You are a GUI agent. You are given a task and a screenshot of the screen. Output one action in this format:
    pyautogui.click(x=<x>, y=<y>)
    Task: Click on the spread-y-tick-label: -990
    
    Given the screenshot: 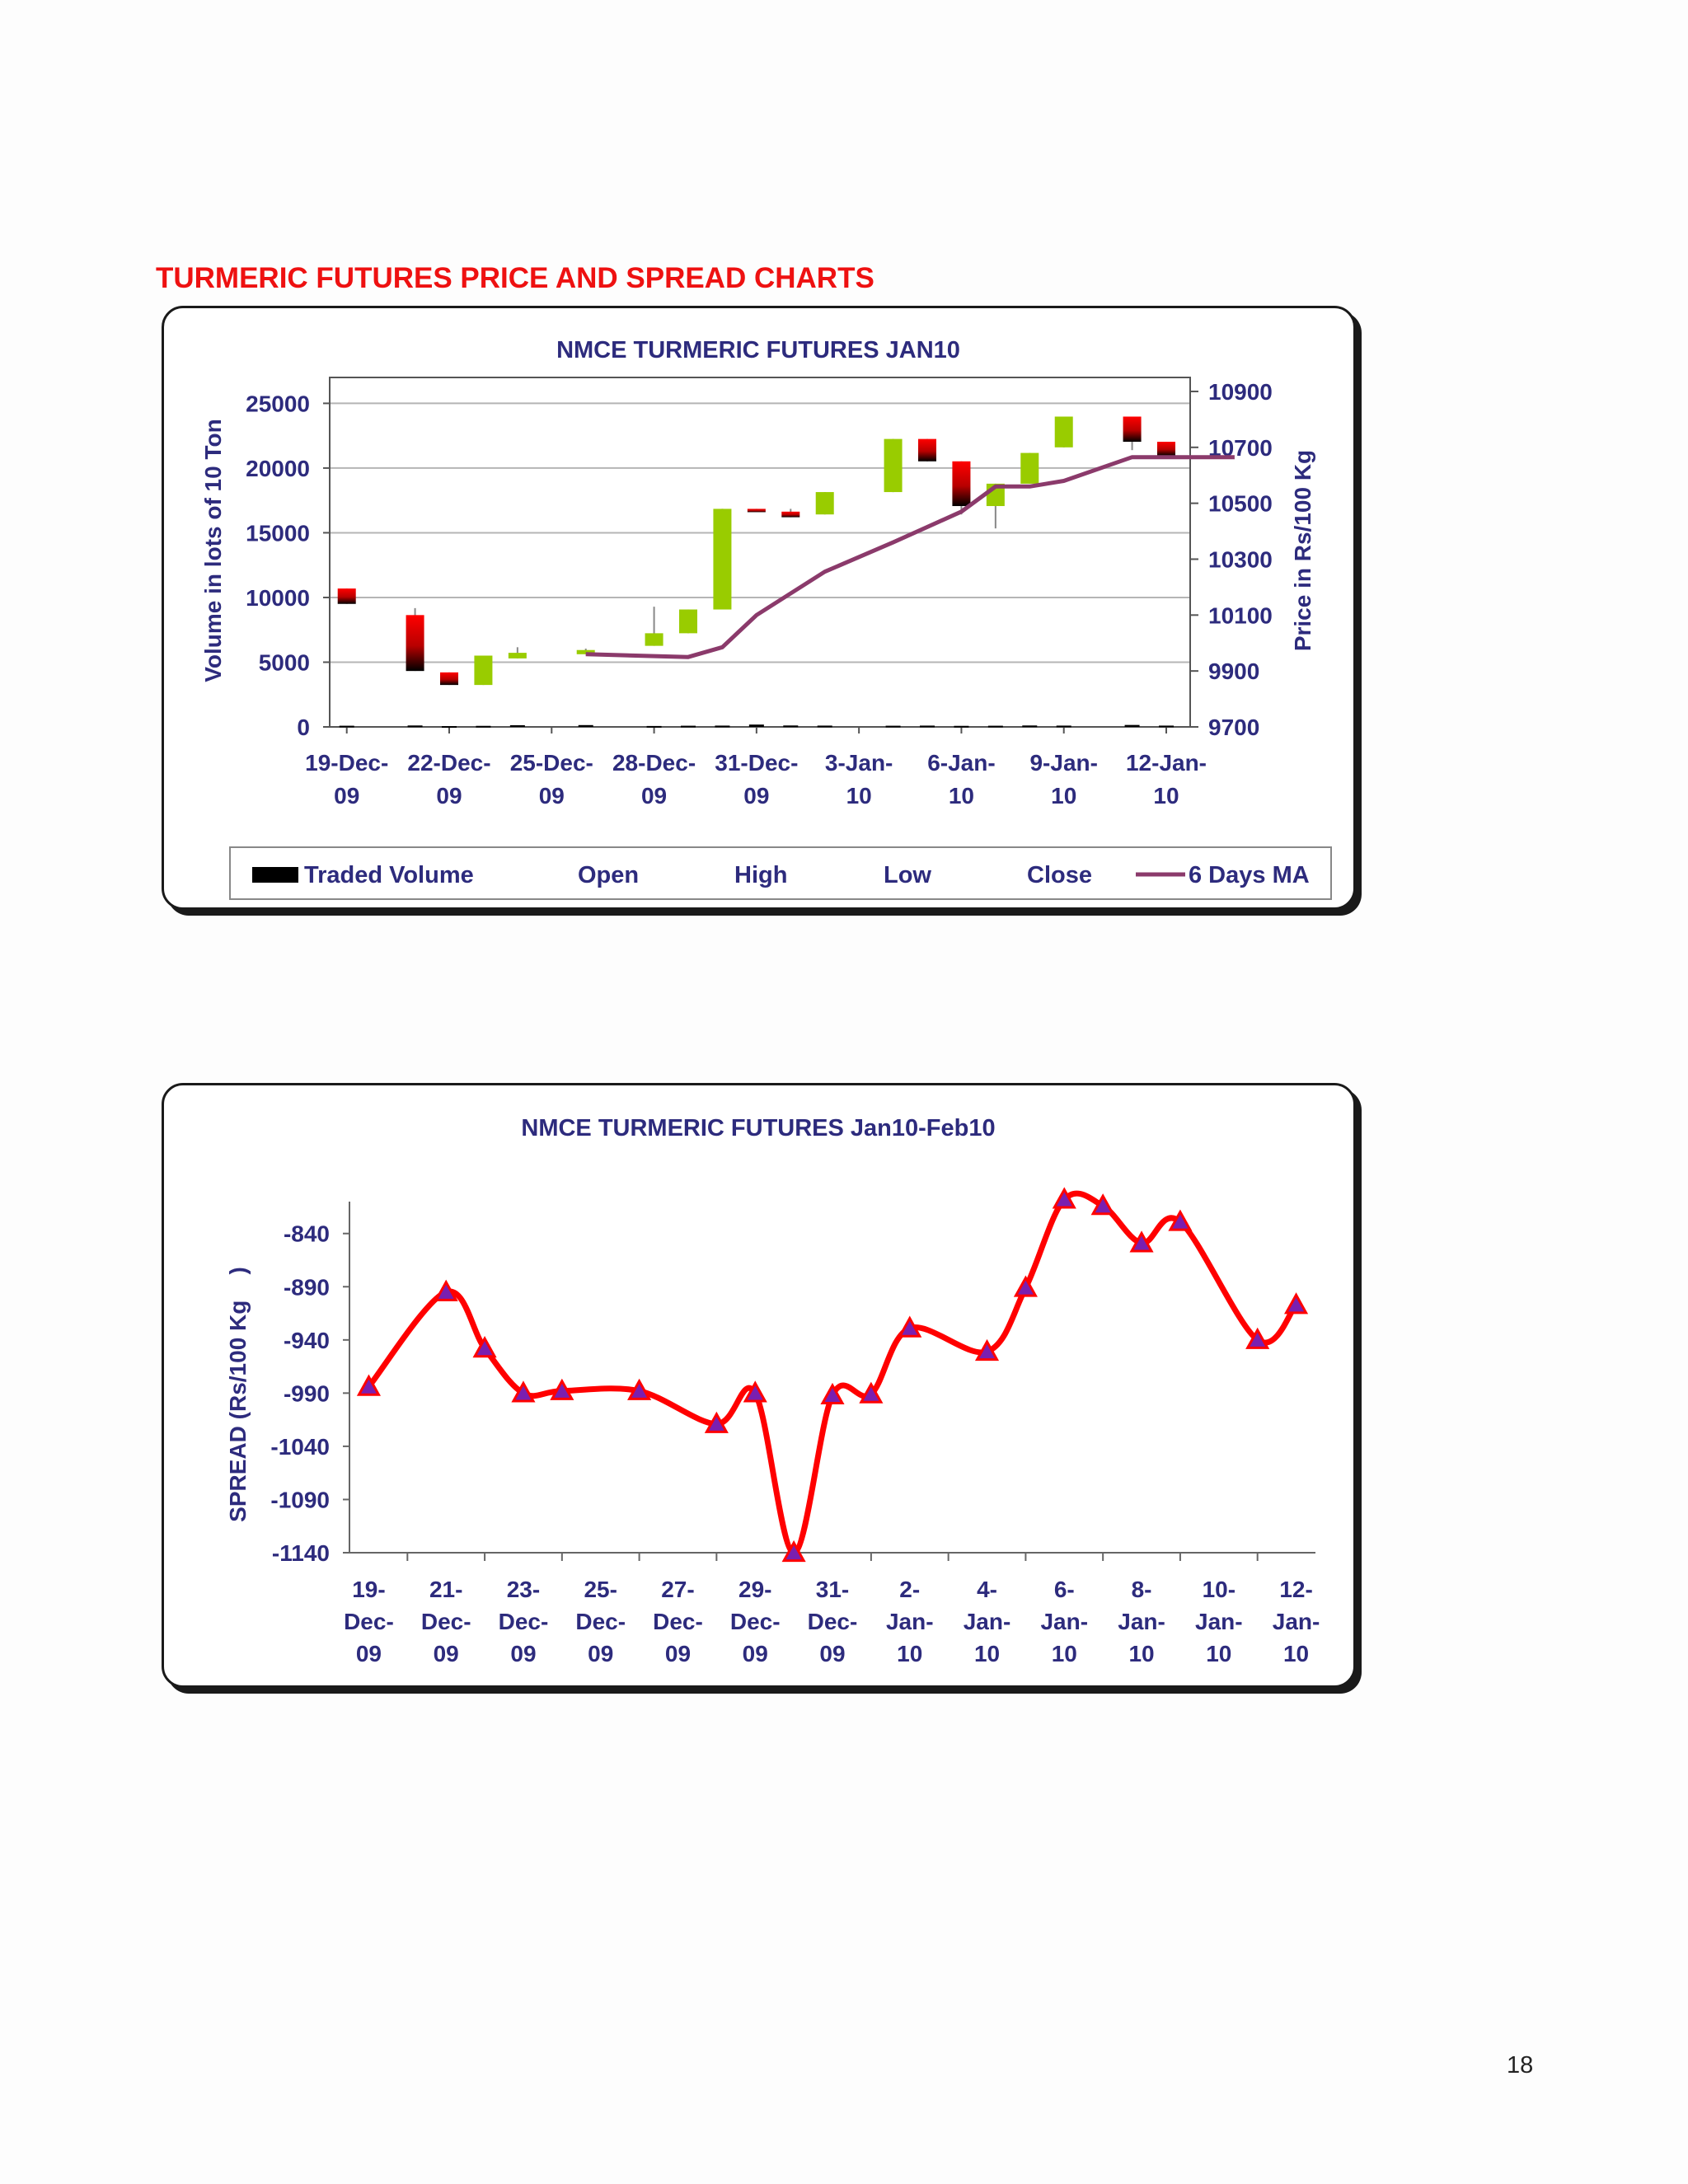 What is the action you would take?
    pyautogui.click(x=307, y=1393)
    